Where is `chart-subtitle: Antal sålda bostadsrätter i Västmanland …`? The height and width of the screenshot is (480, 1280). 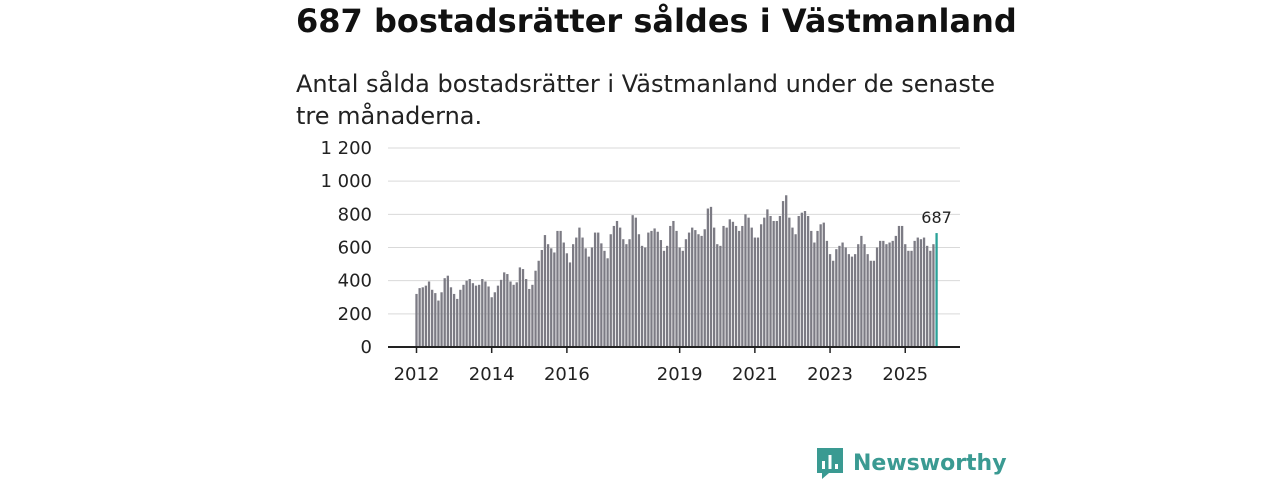
chart-subtitle: Antal sålda bostadsrätter i Västmanland … is located at coordinates (646, 100).